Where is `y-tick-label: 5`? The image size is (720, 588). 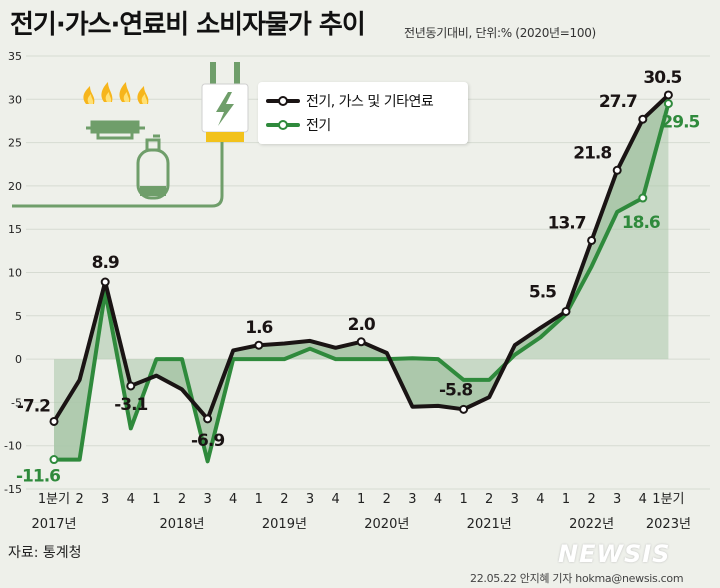 y-tick-label: 5 is located at coordinates (18, 316).